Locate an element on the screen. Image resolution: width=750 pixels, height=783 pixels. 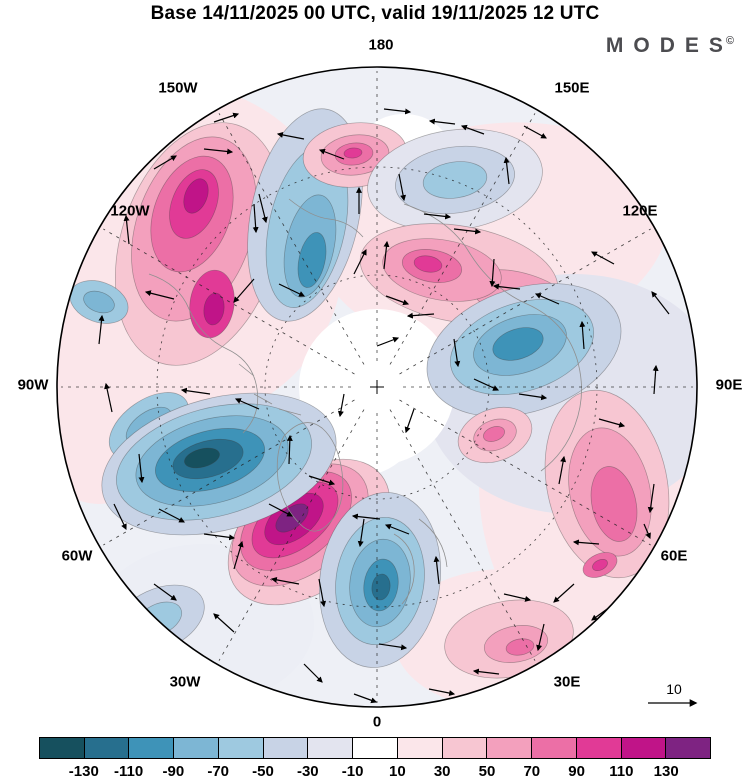
longitude-label-90w: 90W is located at coordinates (33, 385).